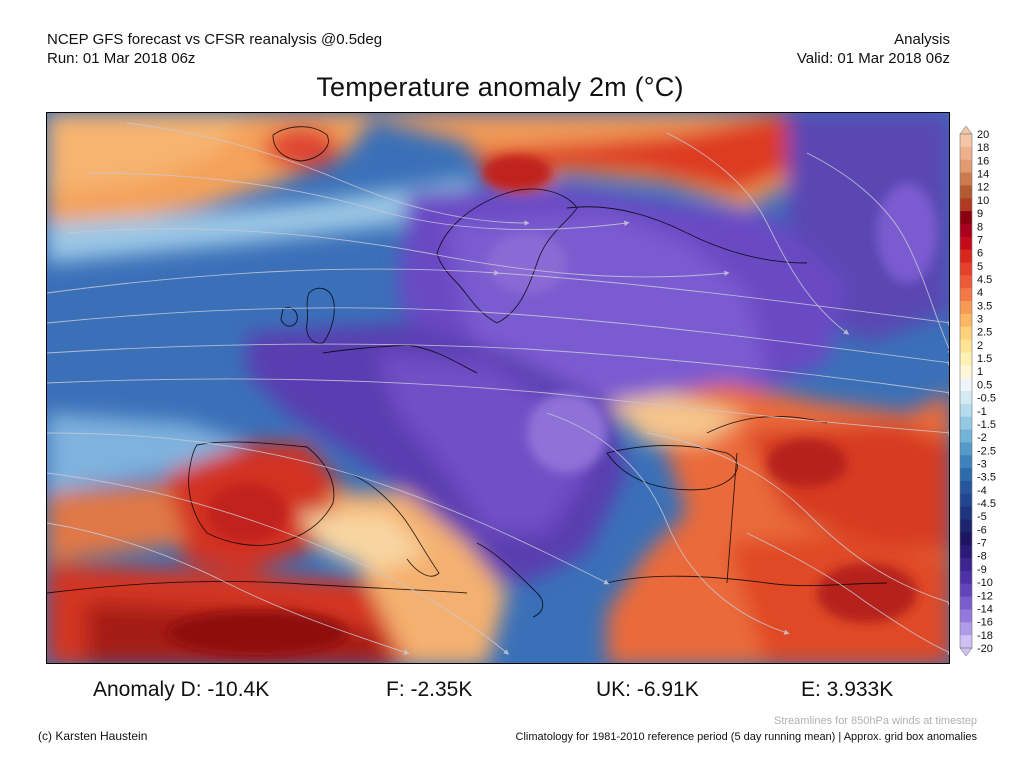 This screenshot has height=768, width=1024. I want to click on colorbar-label: 6, so click(980, 254).